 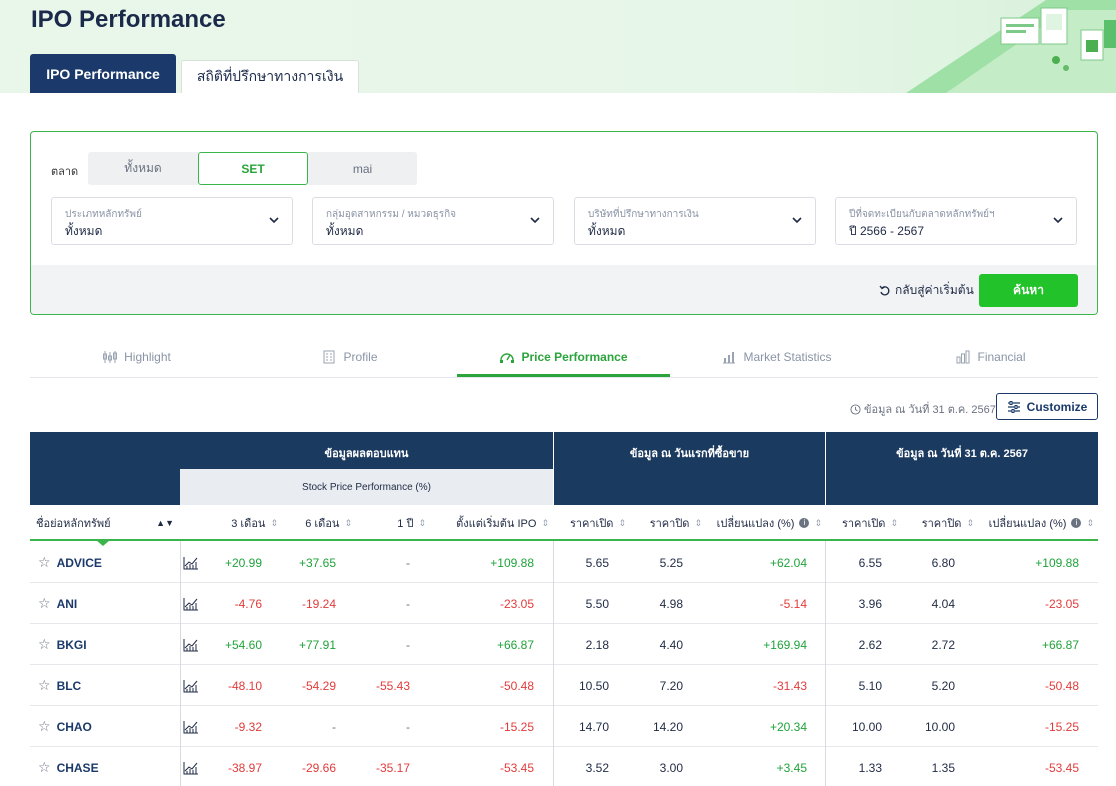 What do you see at coordinates (884, 290) in the screenshot?
I see `reset-icon` at bounding box center [884, 290].